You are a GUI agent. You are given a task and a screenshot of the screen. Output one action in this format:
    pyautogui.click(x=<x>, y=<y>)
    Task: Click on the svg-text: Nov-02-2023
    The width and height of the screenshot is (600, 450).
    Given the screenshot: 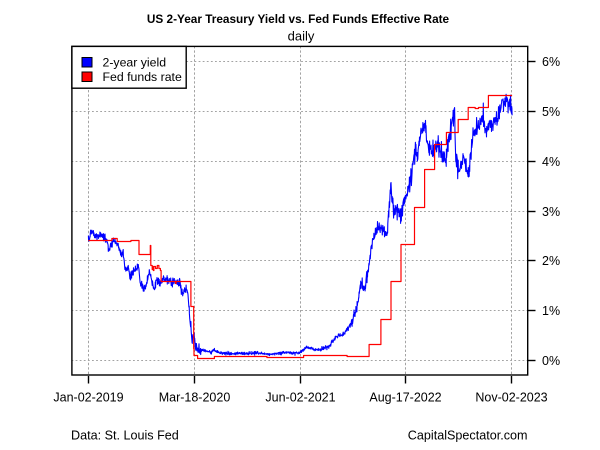 What is the action you would take?
    pyautogui.click(x=511, y=398)
    